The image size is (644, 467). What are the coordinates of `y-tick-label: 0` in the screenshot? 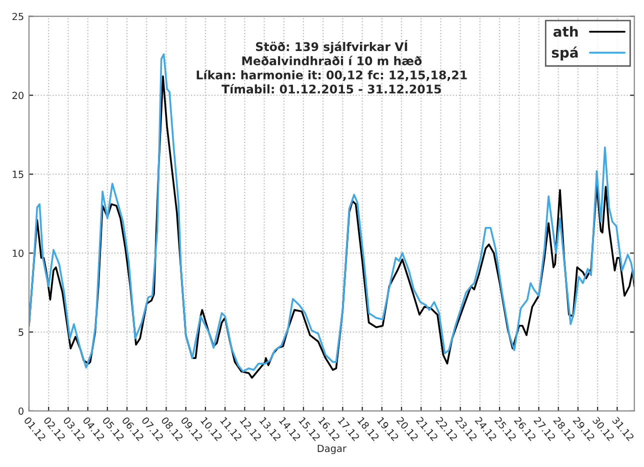 It's located at (21, 411).